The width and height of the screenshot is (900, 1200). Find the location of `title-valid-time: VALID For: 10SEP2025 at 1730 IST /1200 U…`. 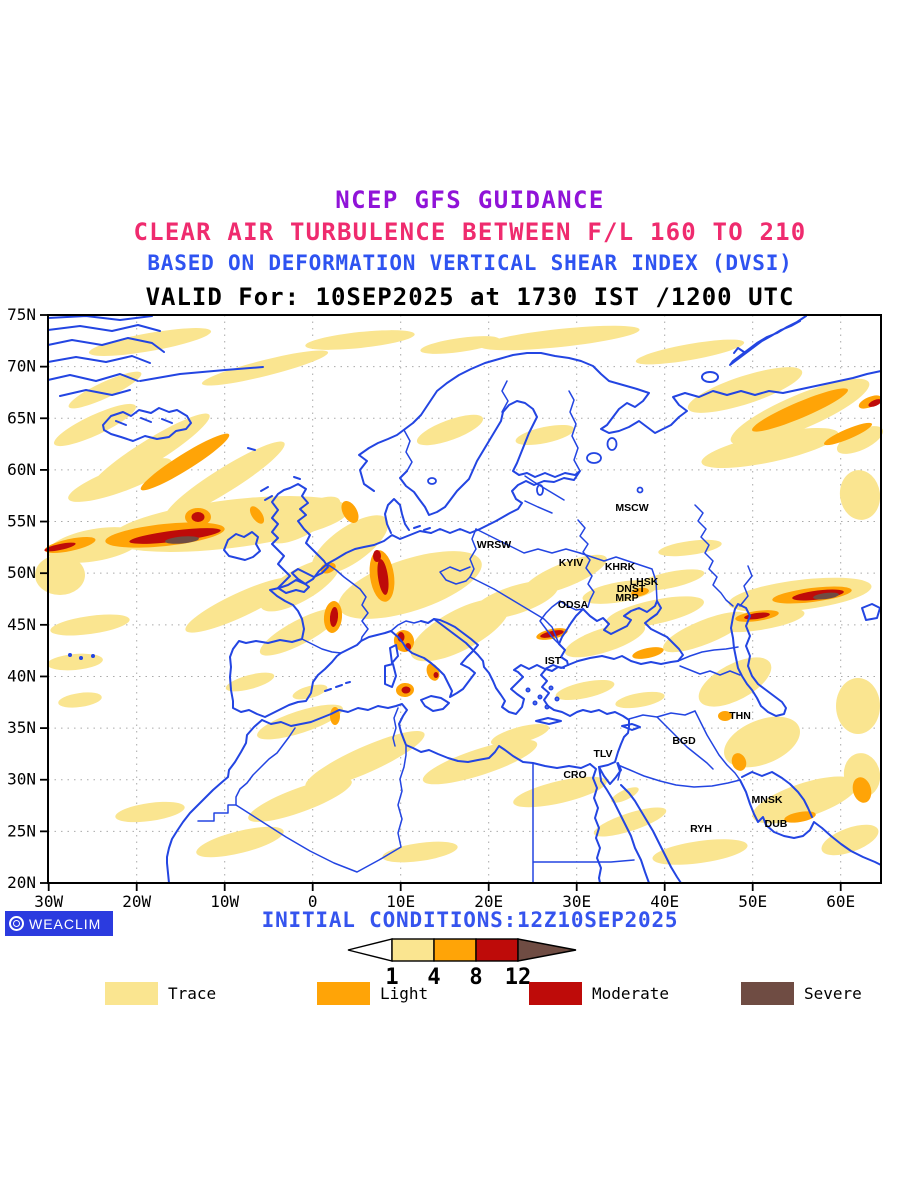

title-valid-time: VALID For: 10SEP2025 at 1730 IST /1200 U… is located at coordinates (470, 297).